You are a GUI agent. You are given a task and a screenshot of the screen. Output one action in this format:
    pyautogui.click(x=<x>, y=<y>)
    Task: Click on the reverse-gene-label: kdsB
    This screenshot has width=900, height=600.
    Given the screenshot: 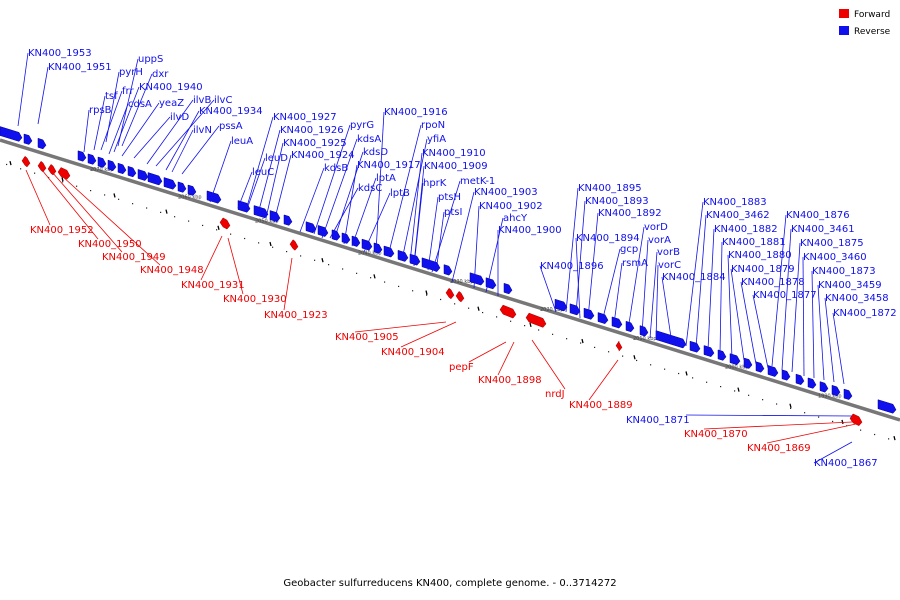 What is the action you would take?
    pyautogui.click(x=336, y=168)
    